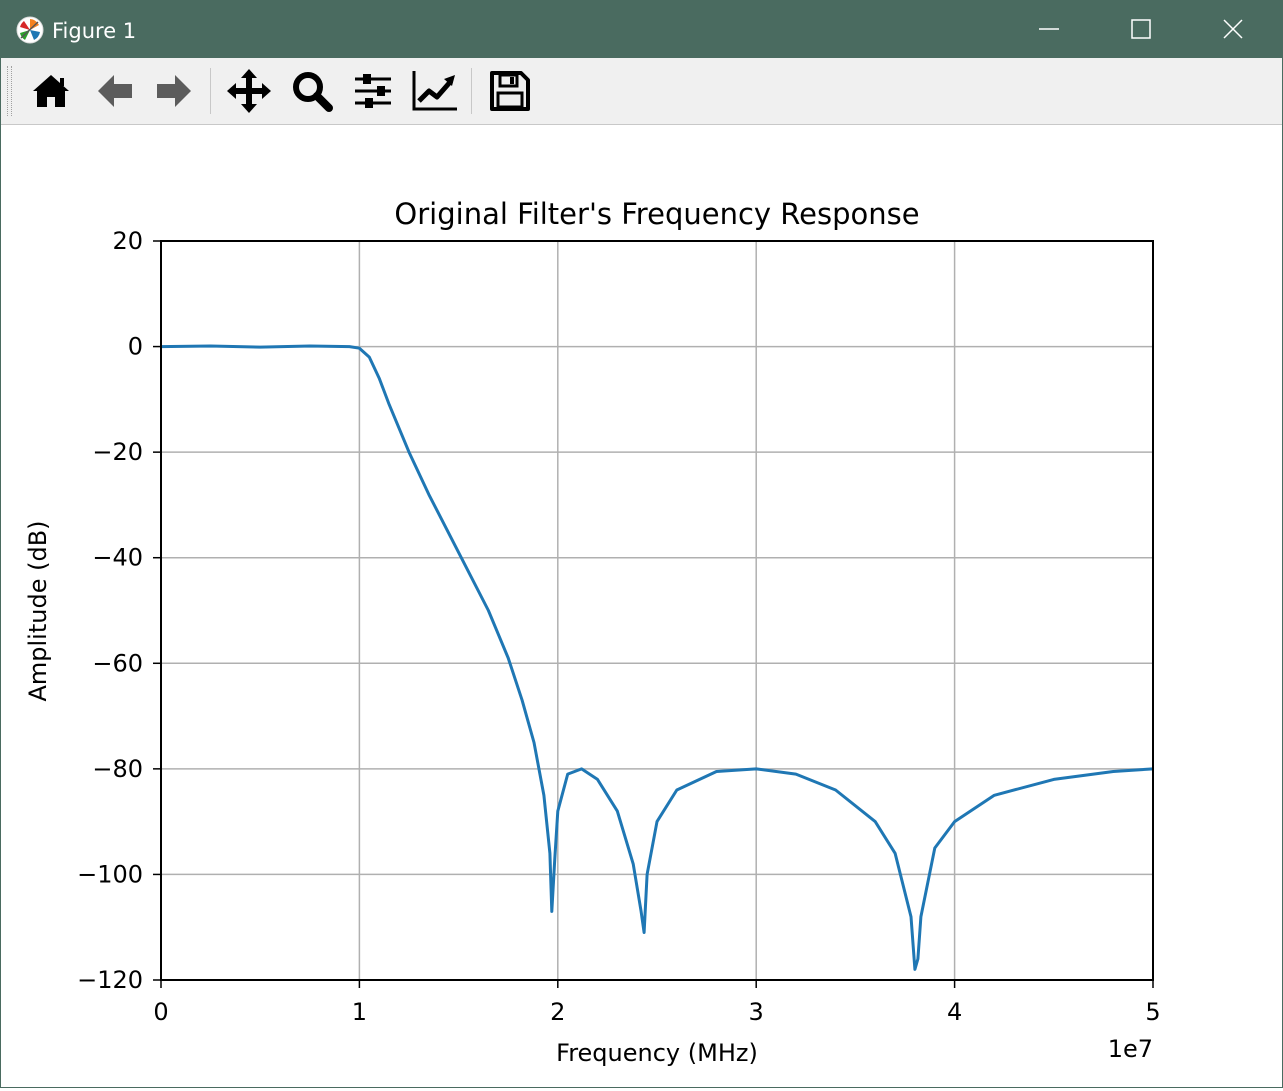 Image resolution: width=1283 pixels, height=1091 pixels. I want to click on title-bar: Figure 1, so click(641, 29).